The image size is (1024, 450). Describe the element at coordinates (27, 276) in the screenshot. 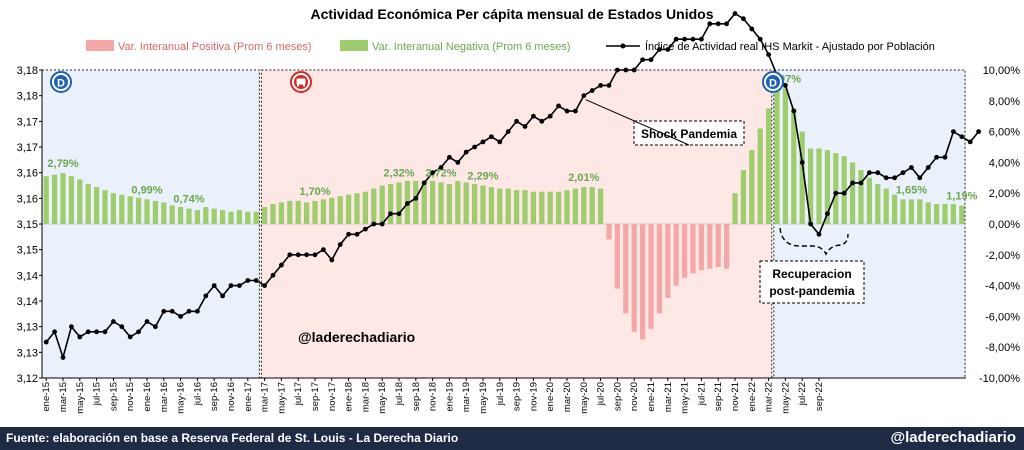

I see `y-left-tick-label: 3,14` at that location.